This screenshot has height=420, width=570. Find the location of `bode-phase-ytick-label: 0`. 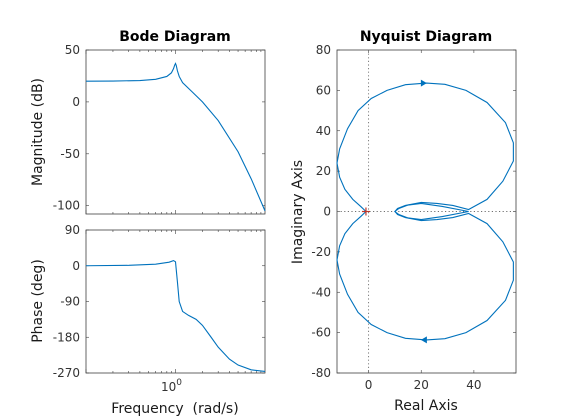

bode-phase-ytick-label: 0 is located at coordinates (76, 266).